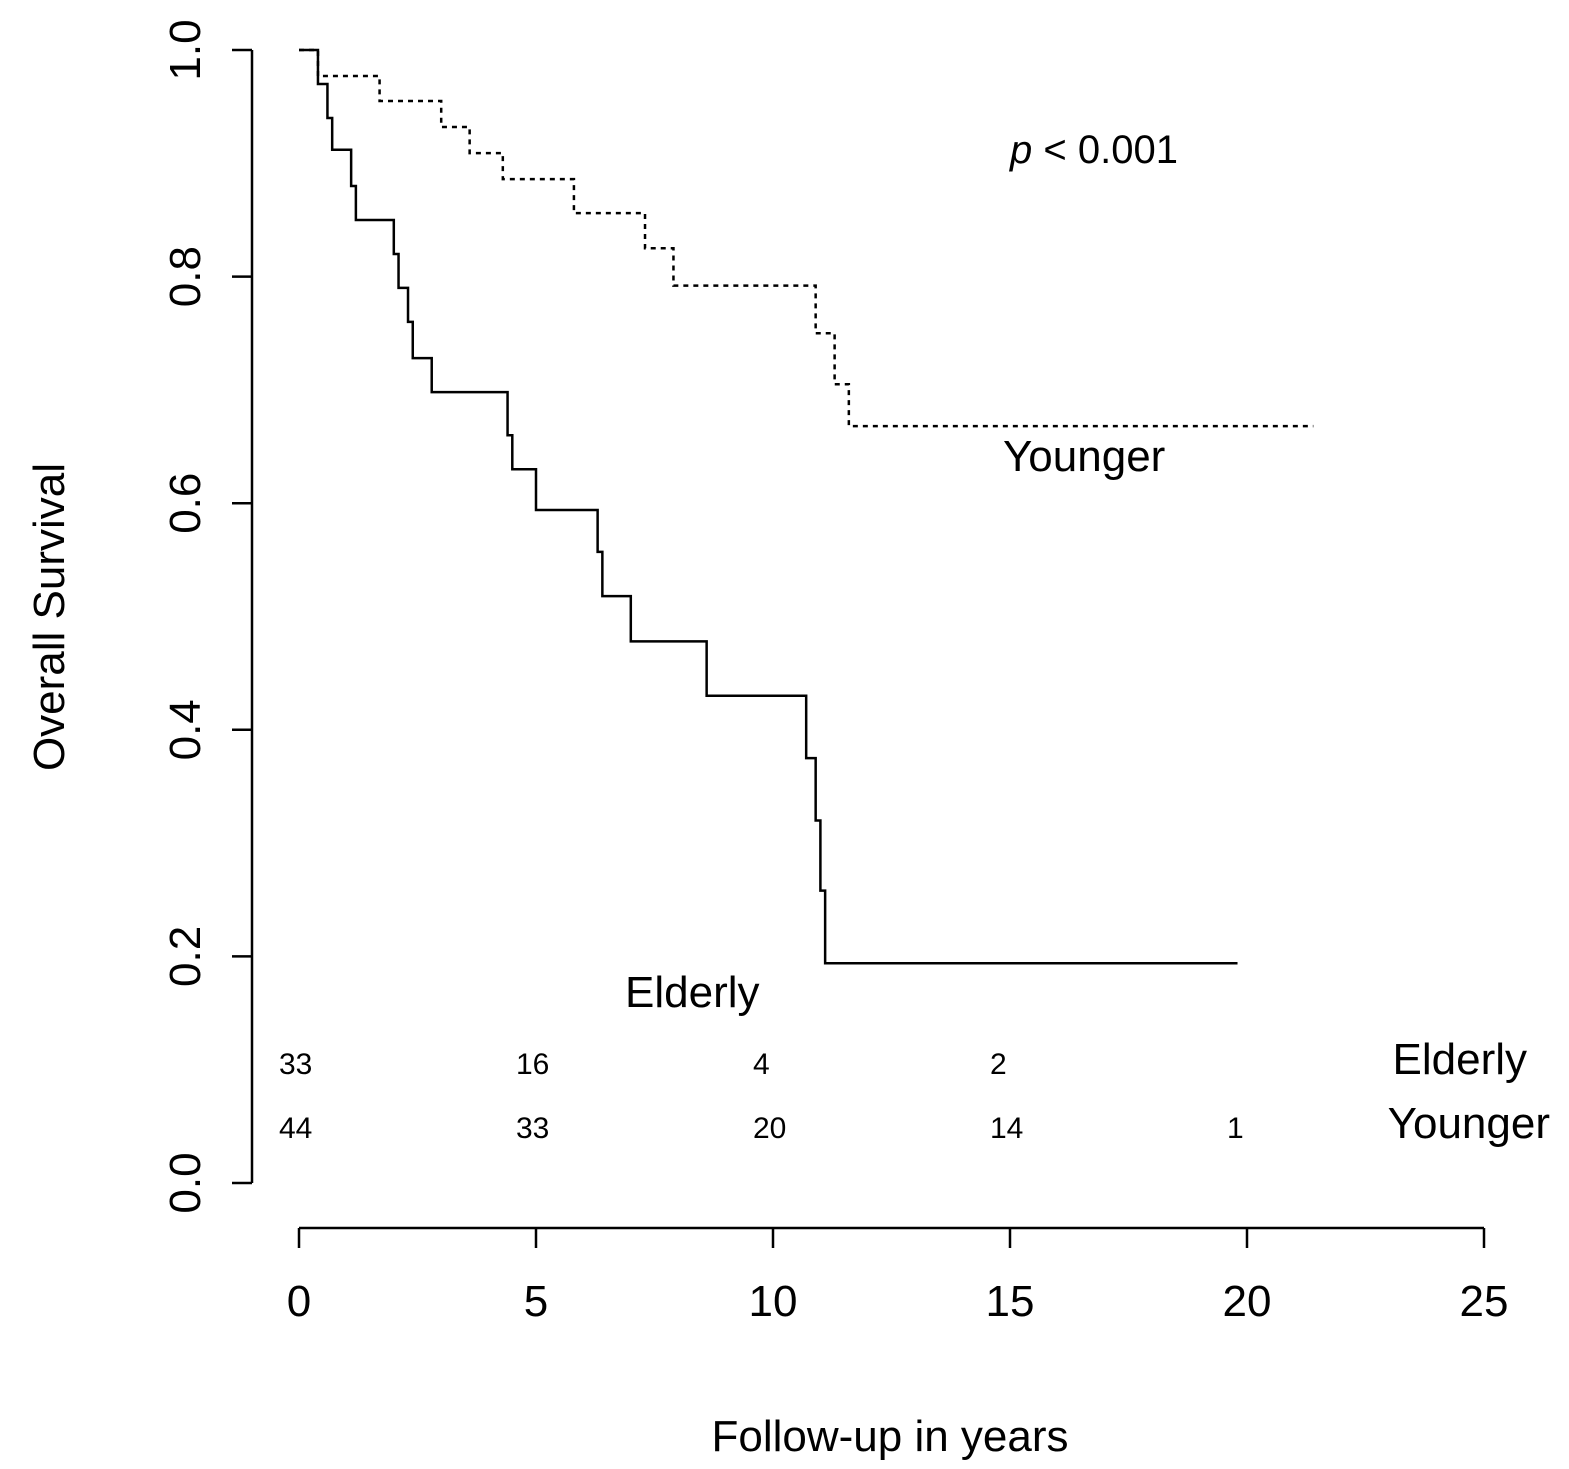  Describe the element at coordinates (185, 729) in the screenshot. I see `y-tick-label-2: 0.4` at that location.